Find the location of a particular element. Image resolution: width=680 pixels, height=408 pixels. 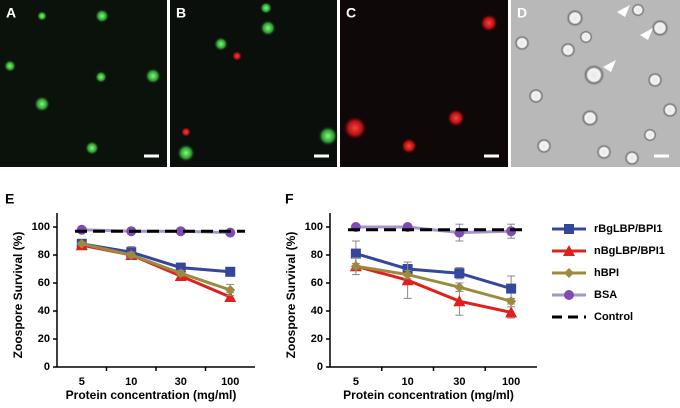

legend-label: nBgLBP/BPI1 is located at coordinates (629, 251).